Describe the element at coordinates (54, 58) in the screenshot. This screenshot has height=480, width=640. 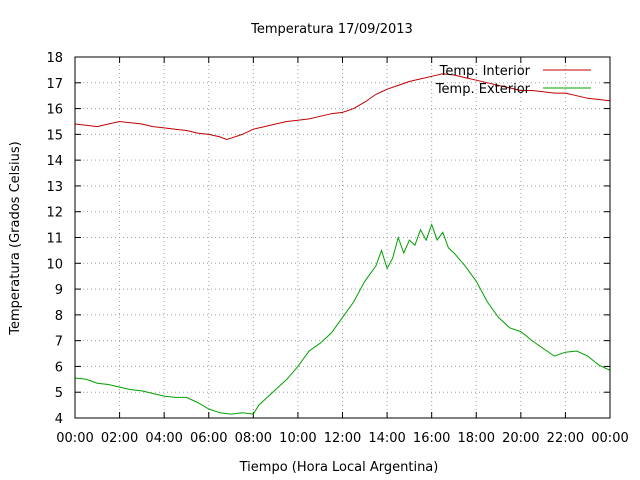
I see `y-tick-label: 18` at that location.